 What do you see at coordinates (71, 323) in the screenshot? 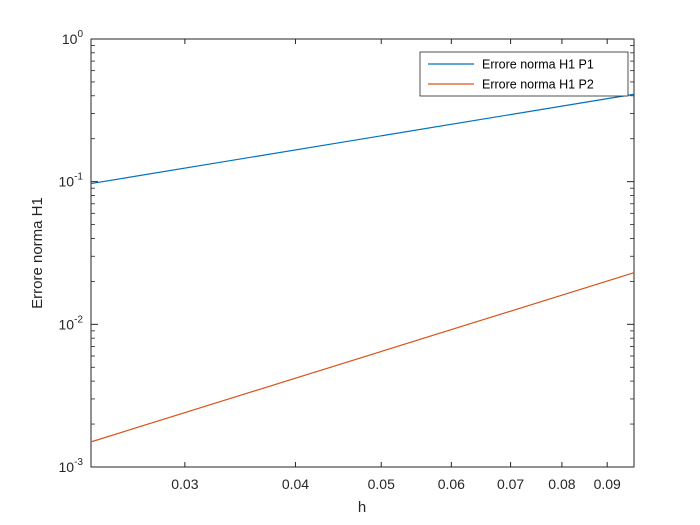
I see `y-tick-label: 10⁻²` at bounding box center [71, 323].